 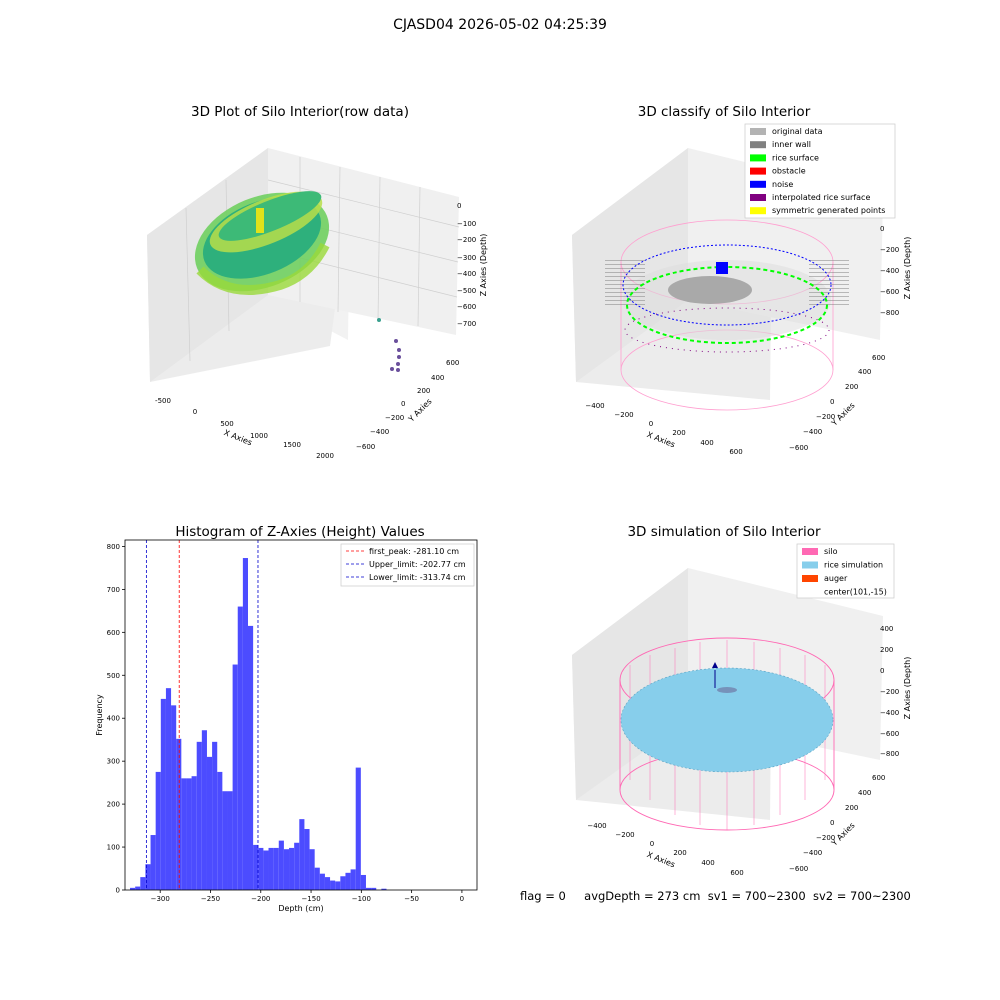 What do you see at coordinates (310, 899) in the screenshot?
I see `x-tick-label: −150` at bounding box center [310, 899].